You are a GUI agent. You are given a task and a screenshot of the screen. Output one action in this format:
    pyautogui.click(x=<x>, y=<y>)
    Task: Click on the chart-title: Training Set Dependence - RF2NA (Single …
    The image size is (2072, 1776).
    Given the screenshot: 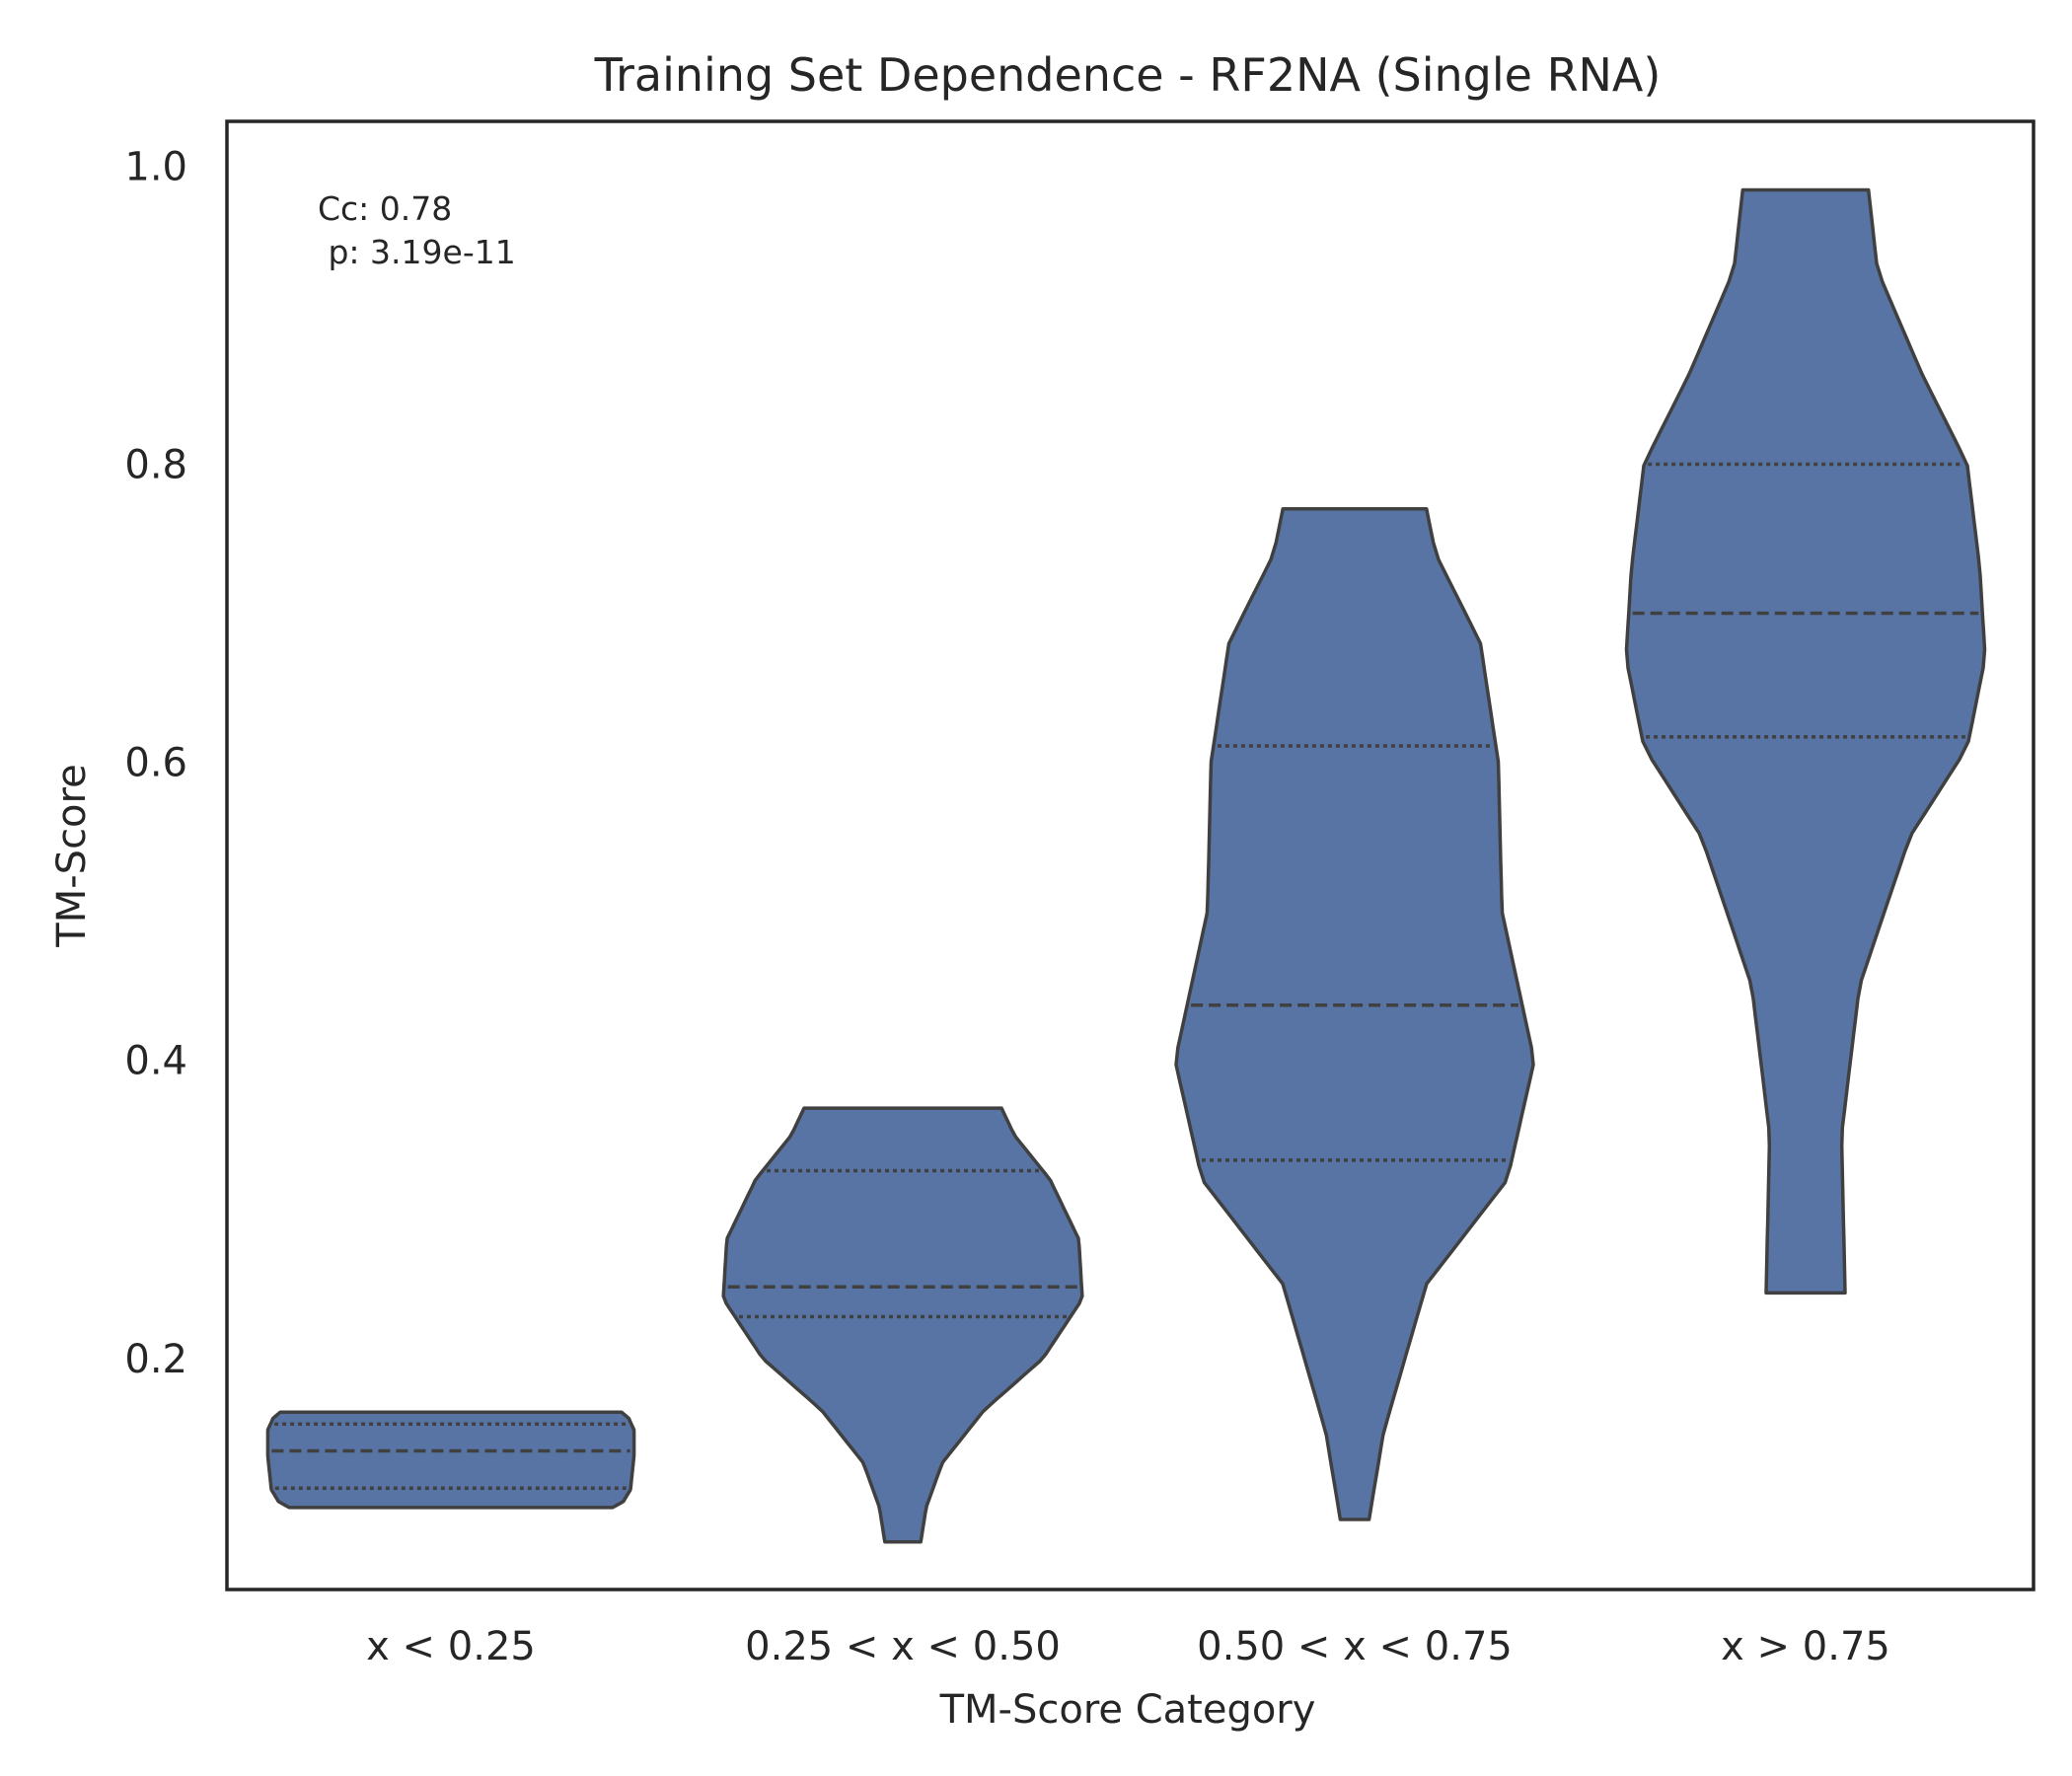 What is the action you would take?
    pyautogui.click(x=1128, y=75)
    